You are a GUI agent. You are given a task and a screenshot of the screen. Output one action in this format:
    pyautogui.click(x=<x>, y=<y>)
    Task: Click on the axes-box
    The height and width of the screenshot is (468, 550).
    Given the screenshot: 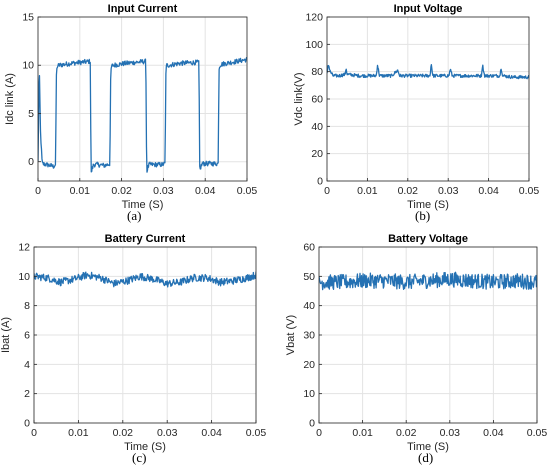 What is the action you would take?
    pyautogui.click(x=142, y=99)
    